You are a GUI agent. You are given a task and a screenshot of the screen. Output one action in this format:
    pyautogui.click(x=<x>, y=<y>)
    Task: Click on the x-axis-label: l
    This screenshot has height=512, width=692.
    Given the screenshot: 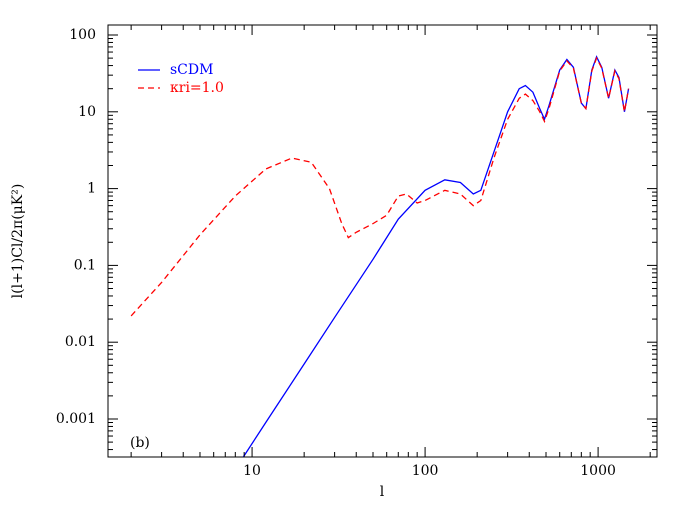 What is the action you would take?
    pyautogui.click(x=382, y=492)
    